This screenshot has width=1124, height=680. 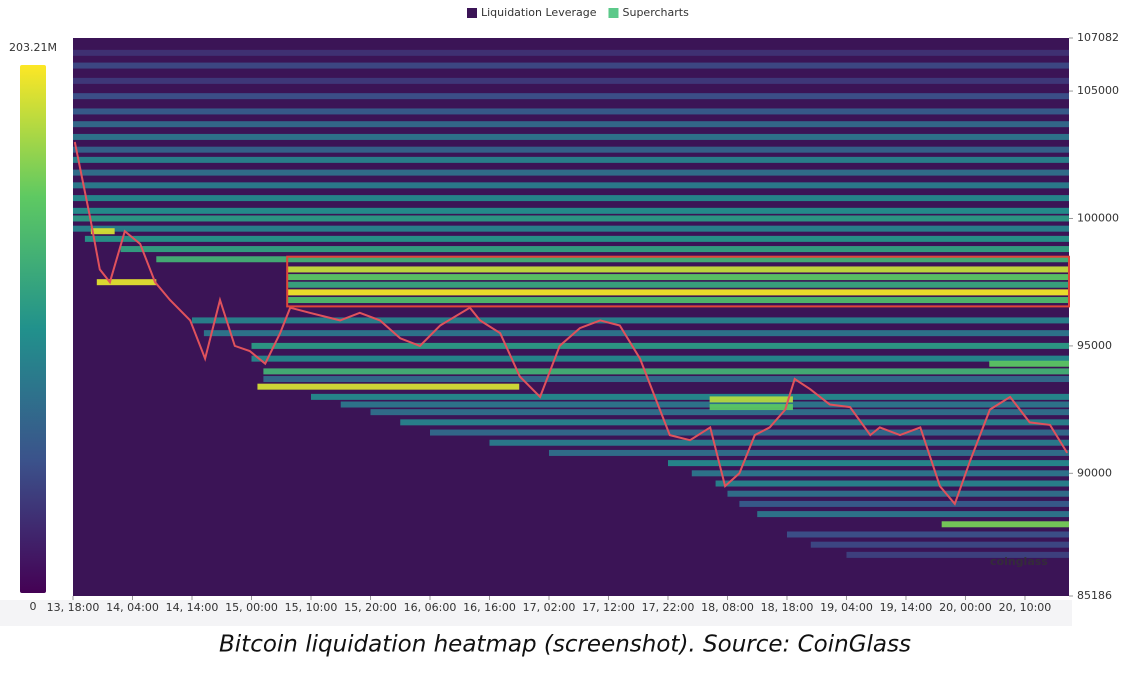 What do you see at coordinates (430, 607) in the screenshot?
I see `x-tick-label: 16, 06:00` at bounding box center [430, 607].